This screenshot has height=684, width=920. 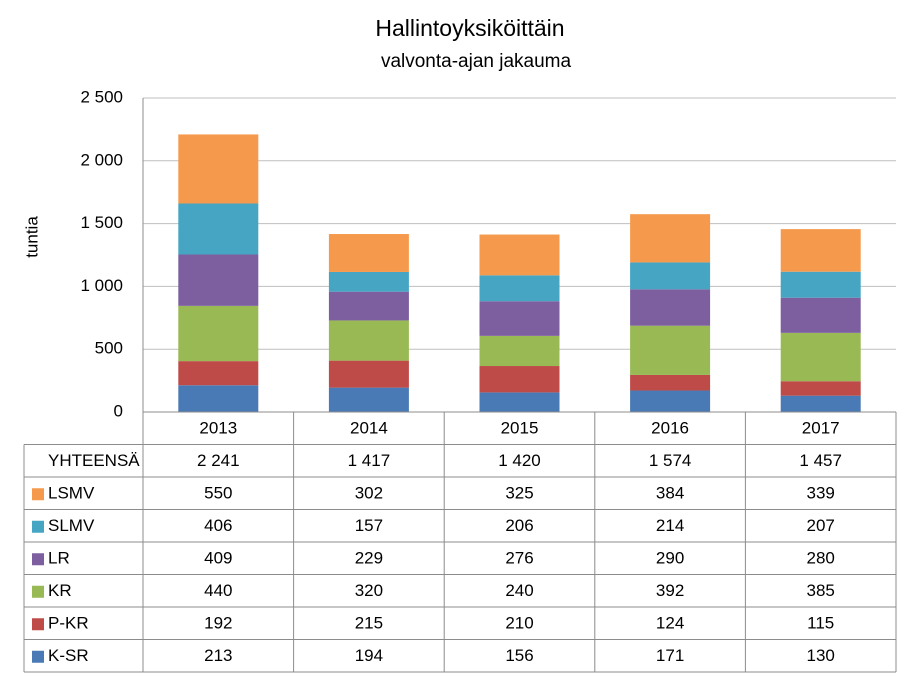 What do you see at coordinates (369, 493) in the screenshot?
I see `table-cell: 302` at bounding box center [369, 493].